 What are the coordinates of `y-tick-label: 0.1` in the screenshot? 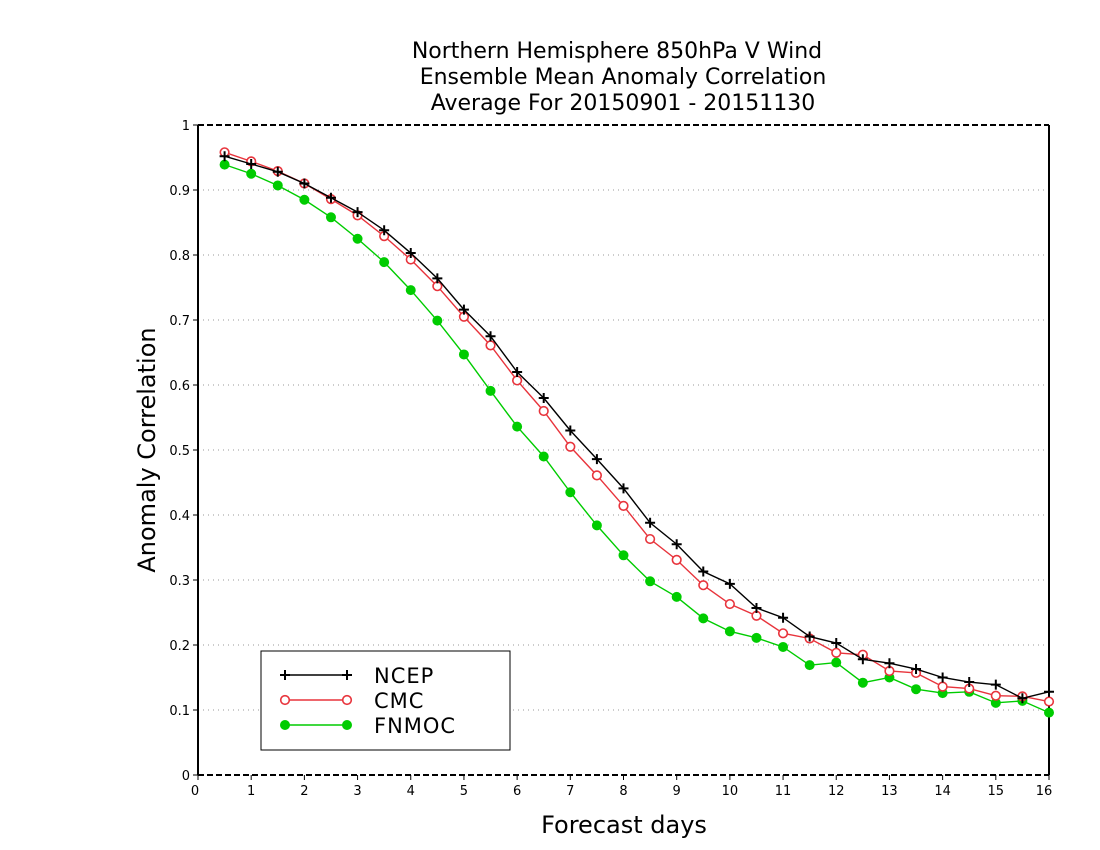 It's located at (179, 711).